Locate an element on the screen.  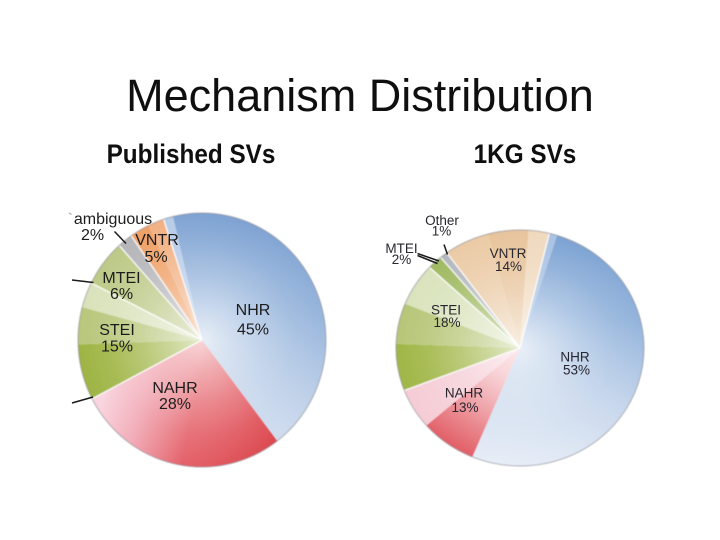
svg-text: Other is located at coordinates (442, 220).